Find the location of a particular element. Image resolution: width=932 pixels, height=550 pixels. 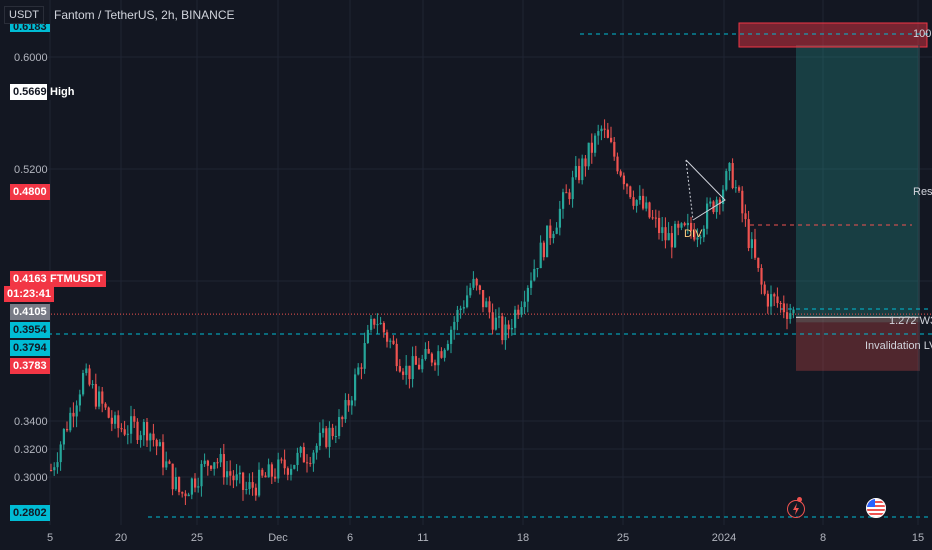

res-label: Res is located at coordinates (922, 192).